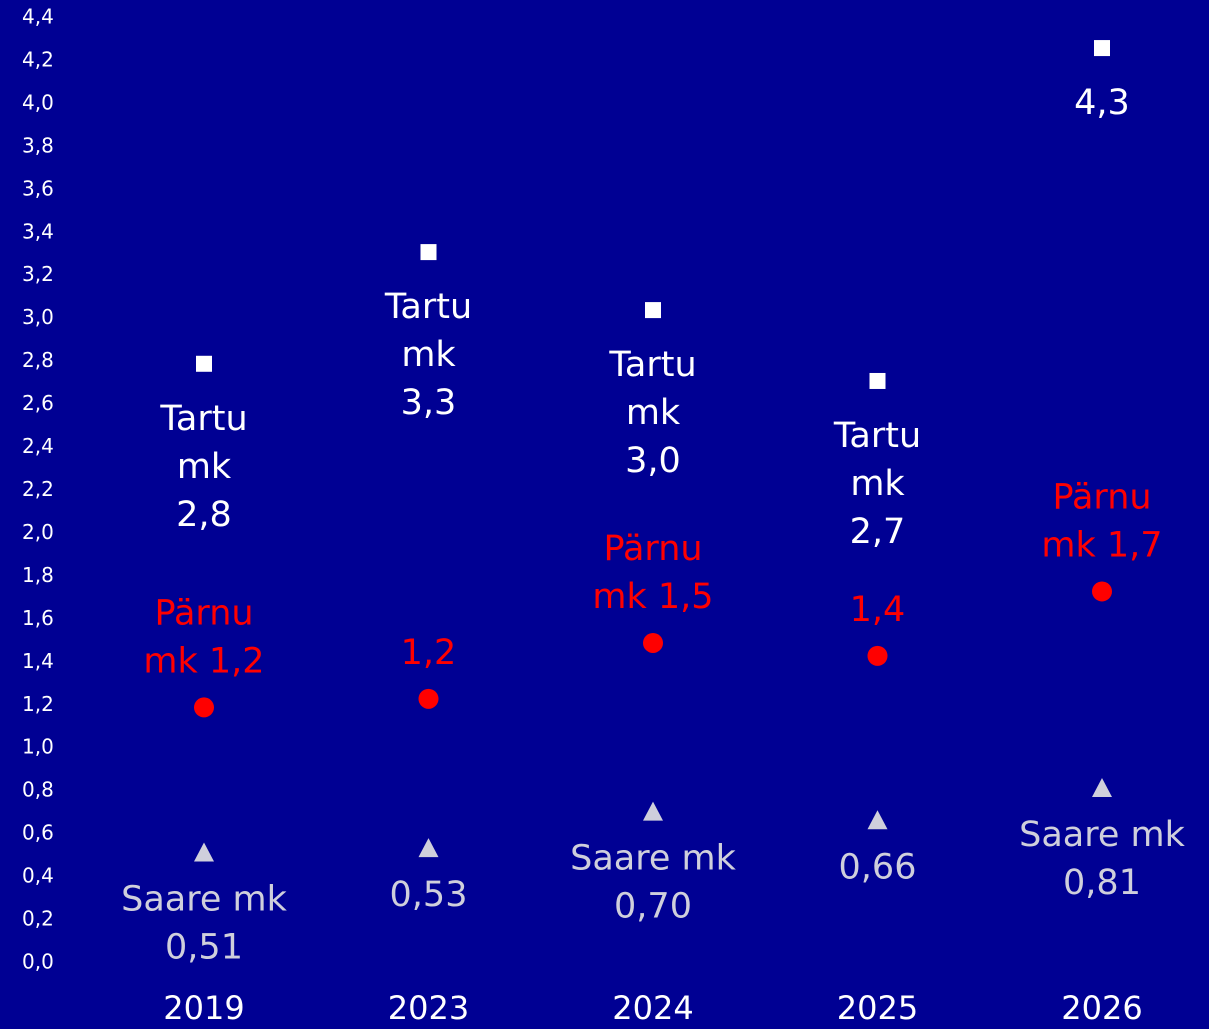 This screenshot has width=1209, height=1029. I want to click on x-tick-label: 2025, so click(877, 1008).